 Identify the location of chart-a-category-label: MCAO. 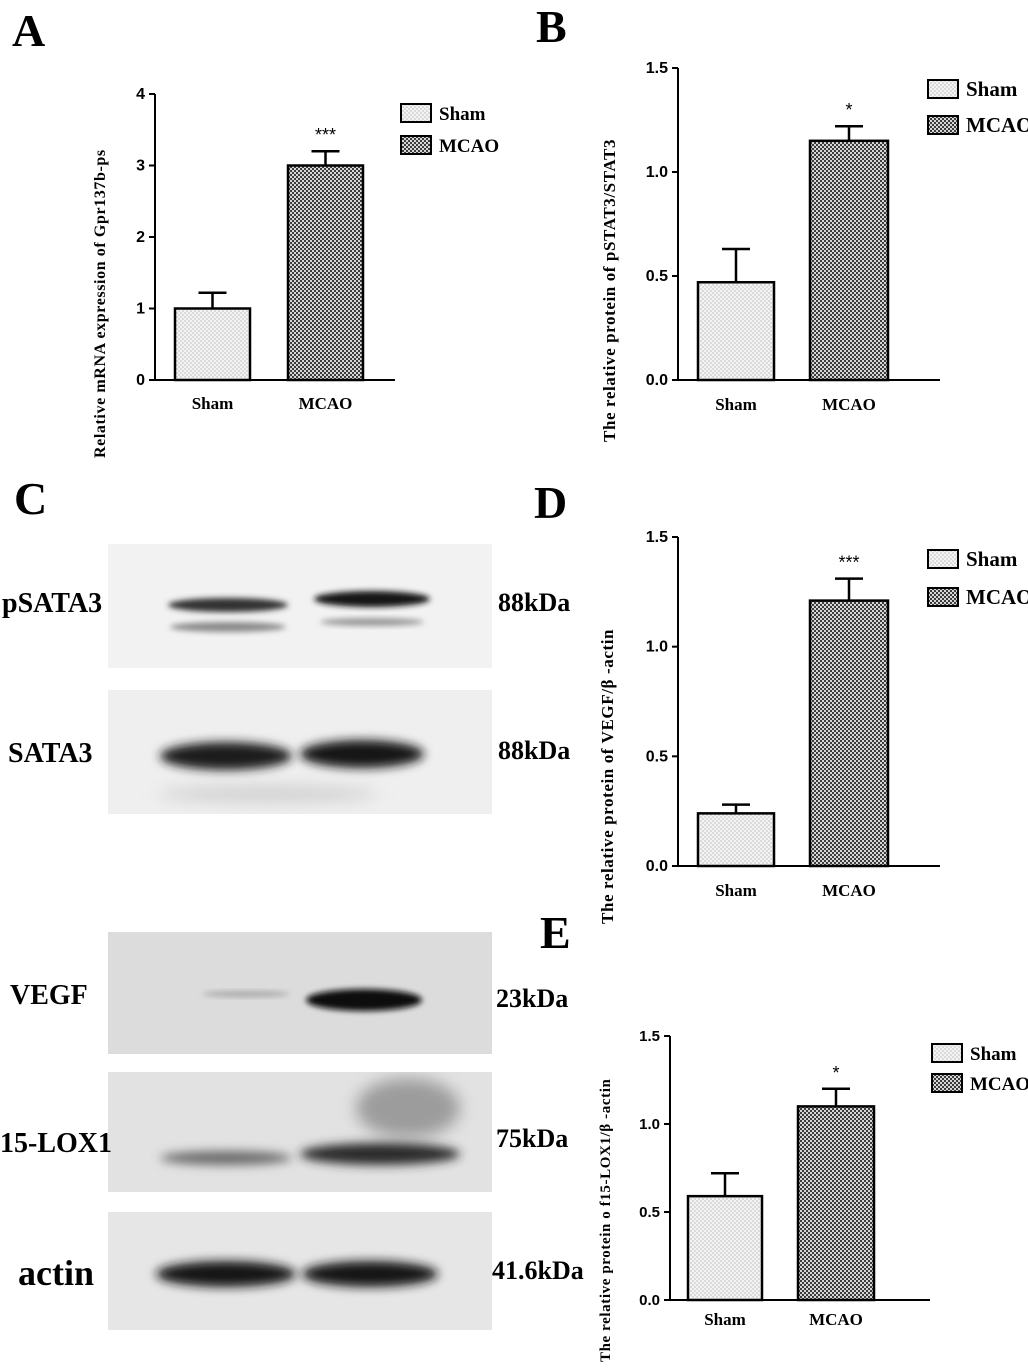
(326, 403).